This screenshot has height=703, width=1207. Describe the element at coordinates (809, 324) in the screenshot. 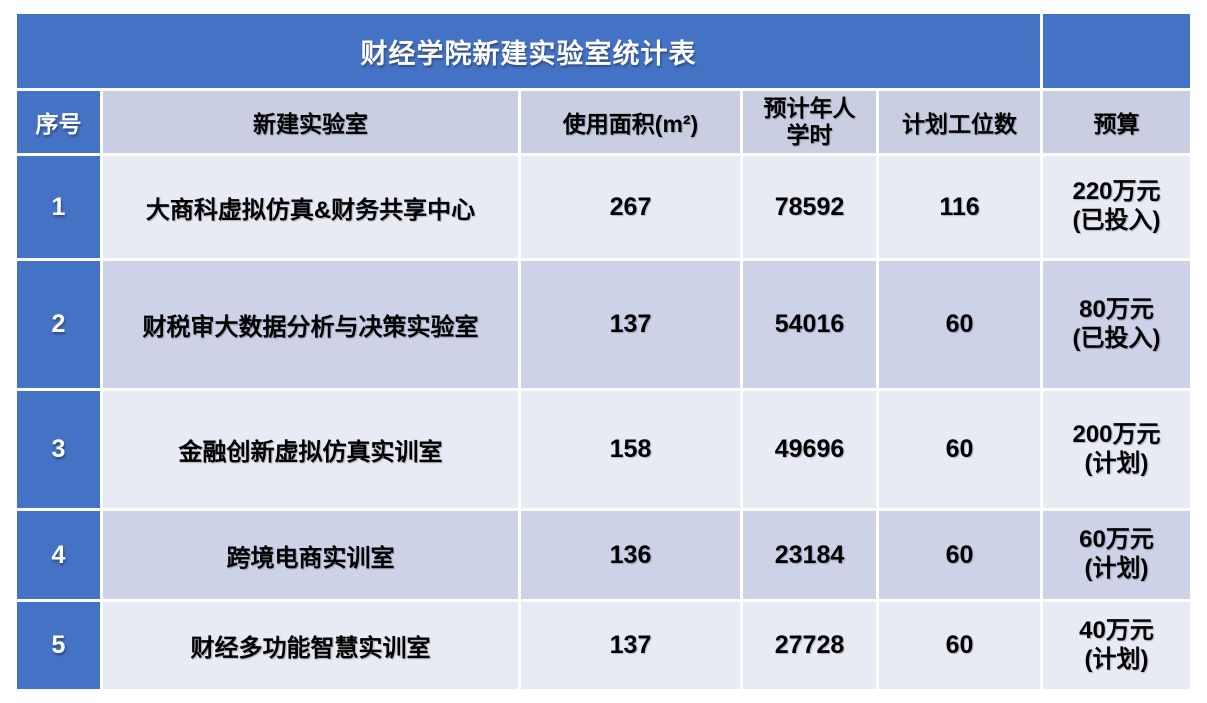

I see `lab-annual-hours: 54016` at that location.